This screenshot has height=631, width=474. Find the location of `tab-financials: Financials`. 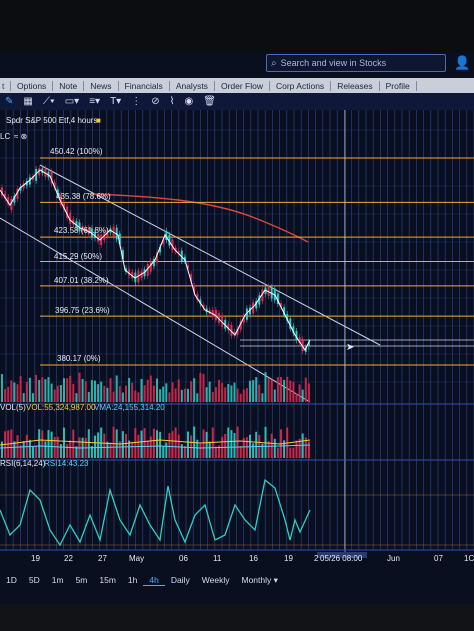

tab-financials: Financials is located at coordinates (144, 85).